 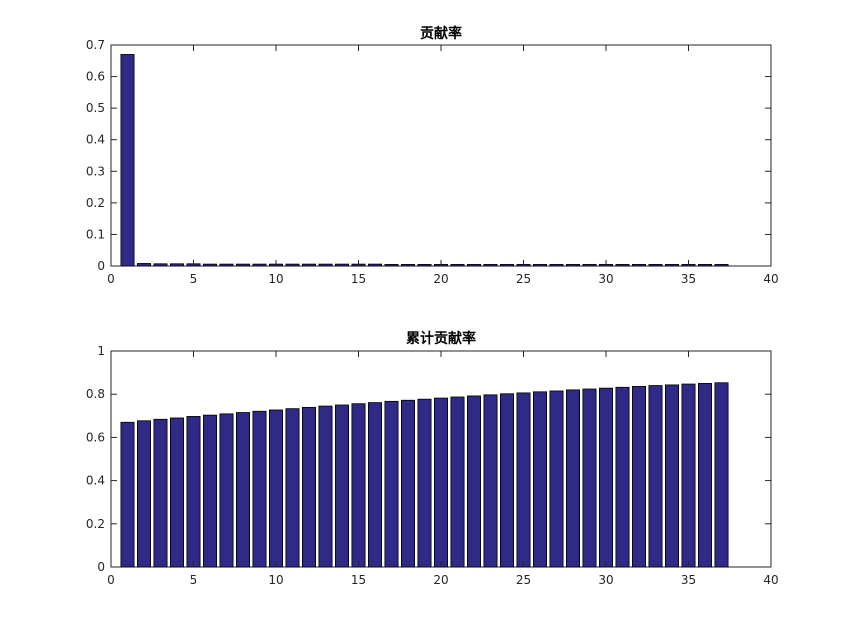 What do you see at coordinates (95, 45) in the screenshot?
I see `y-tick-label: 0.7` at bounding box center [95, 45].